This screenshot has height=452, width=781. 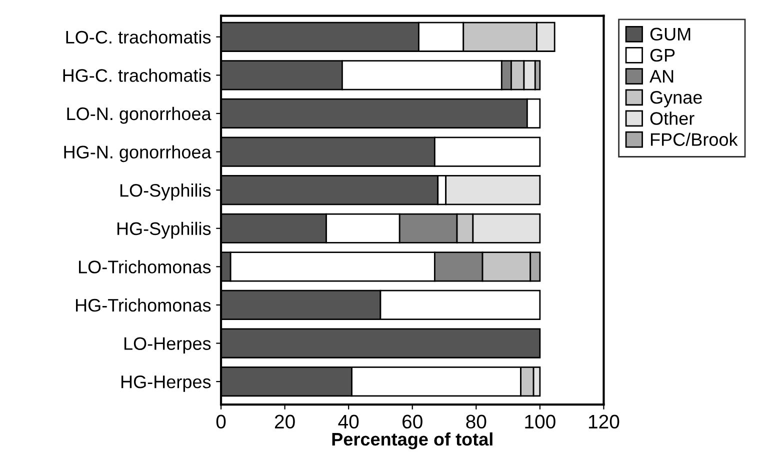 What do you see at coordinates (662, 55) in the screenshot?
I see `legend-label: GP` at bounding box center [662, 55].